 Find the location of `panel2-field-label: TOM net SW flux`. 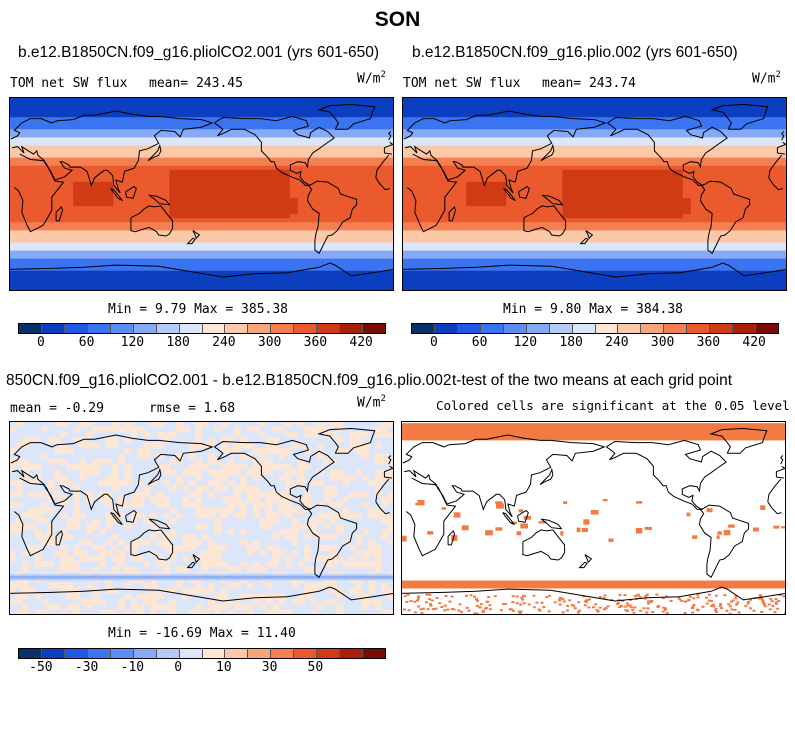

panel2-field-label: TOM net SW flux is located at coordinates (462, 83).